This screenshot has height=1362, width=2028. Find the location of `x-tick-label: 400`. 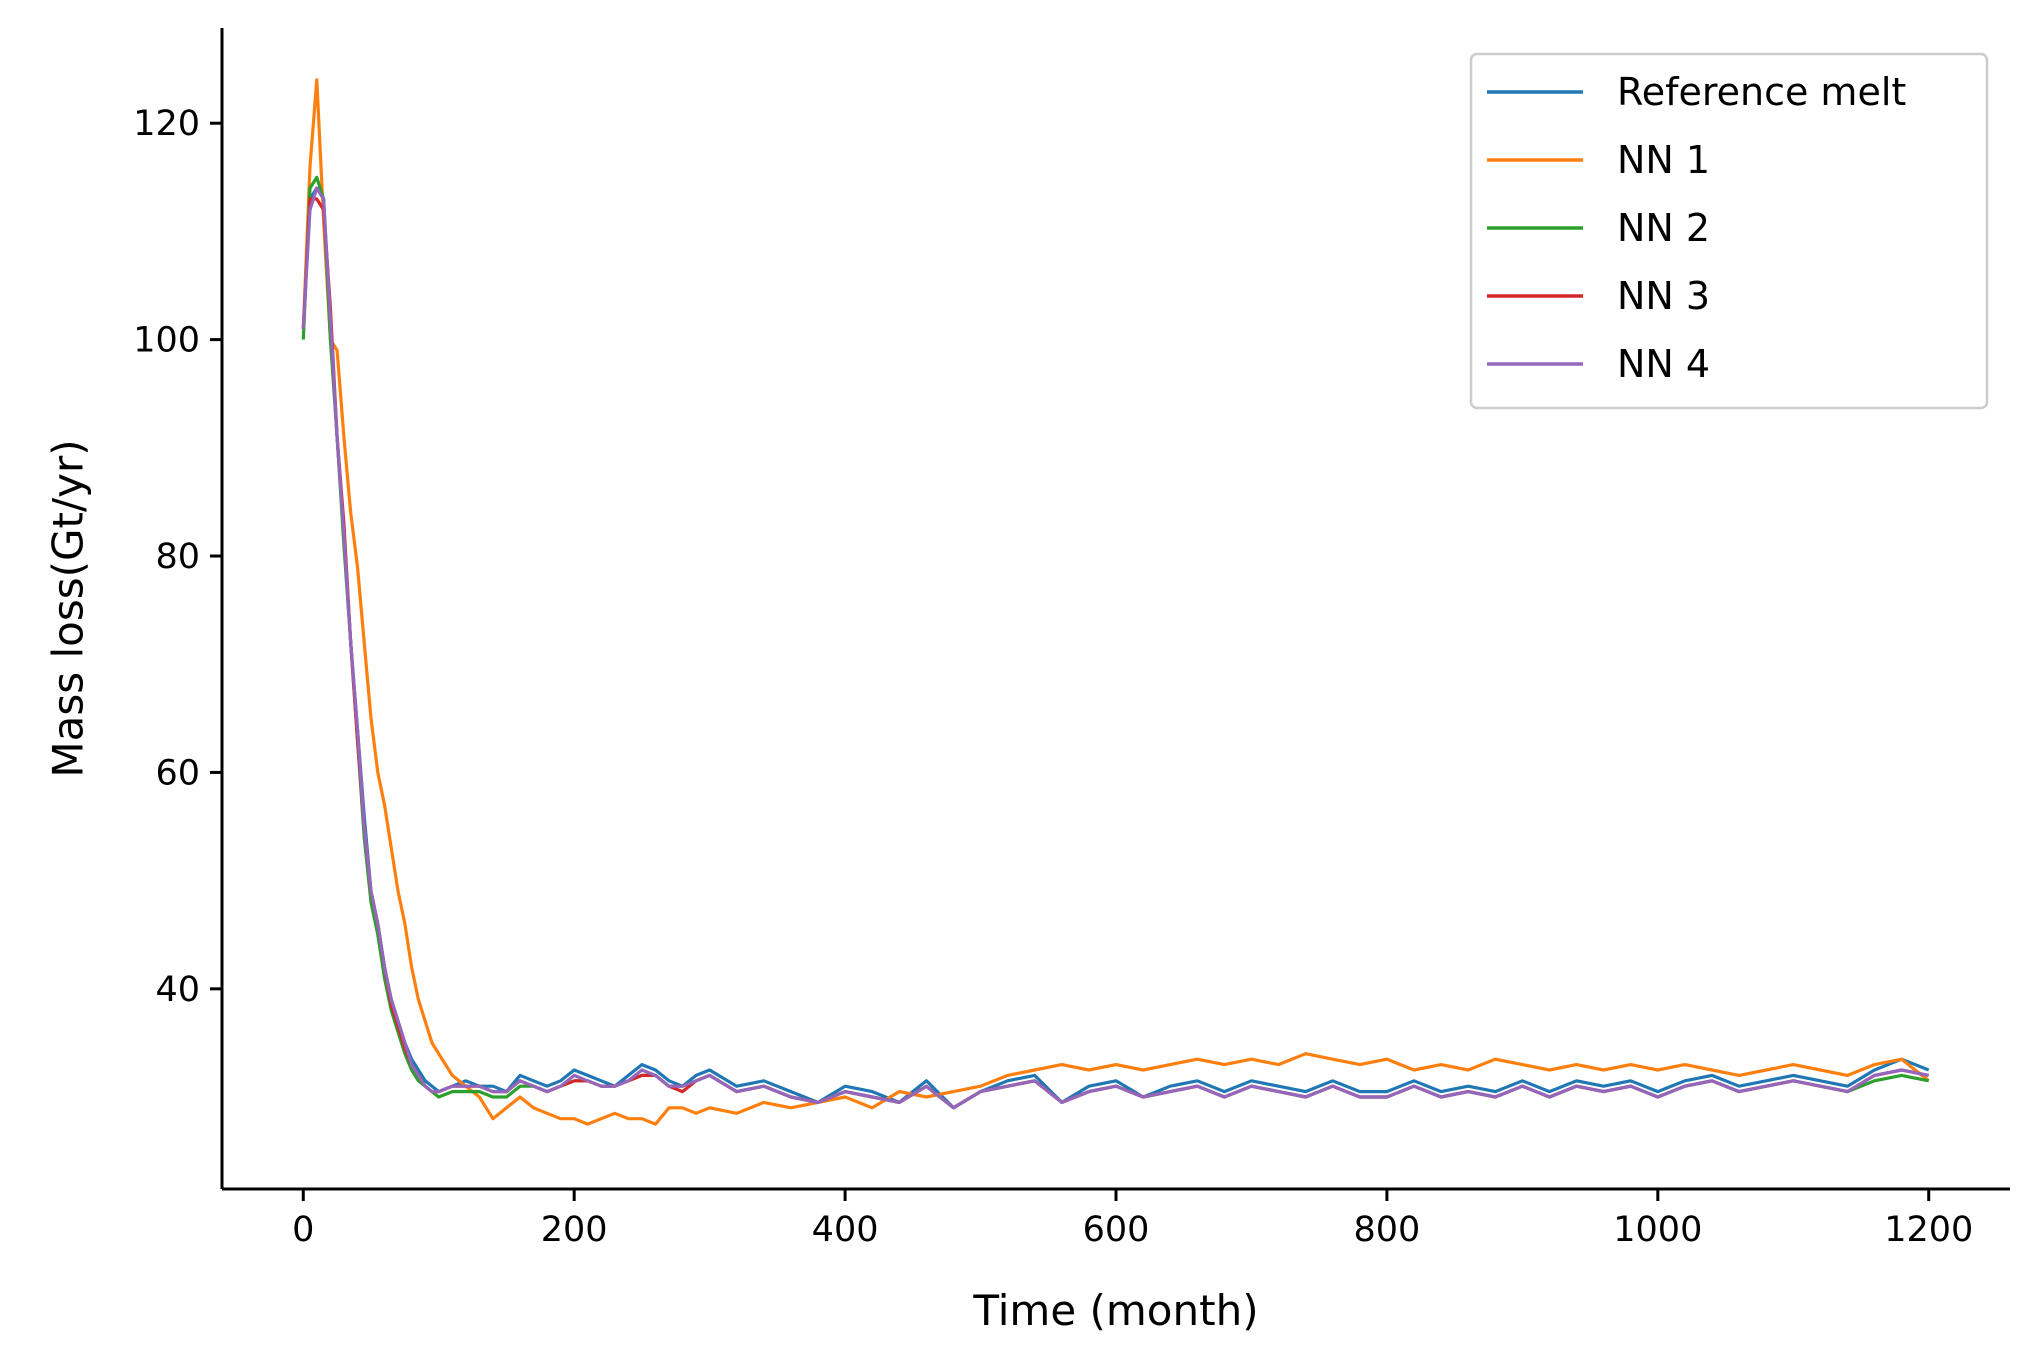

x-tick-label: 400 is located at coordinates (845, 1230).